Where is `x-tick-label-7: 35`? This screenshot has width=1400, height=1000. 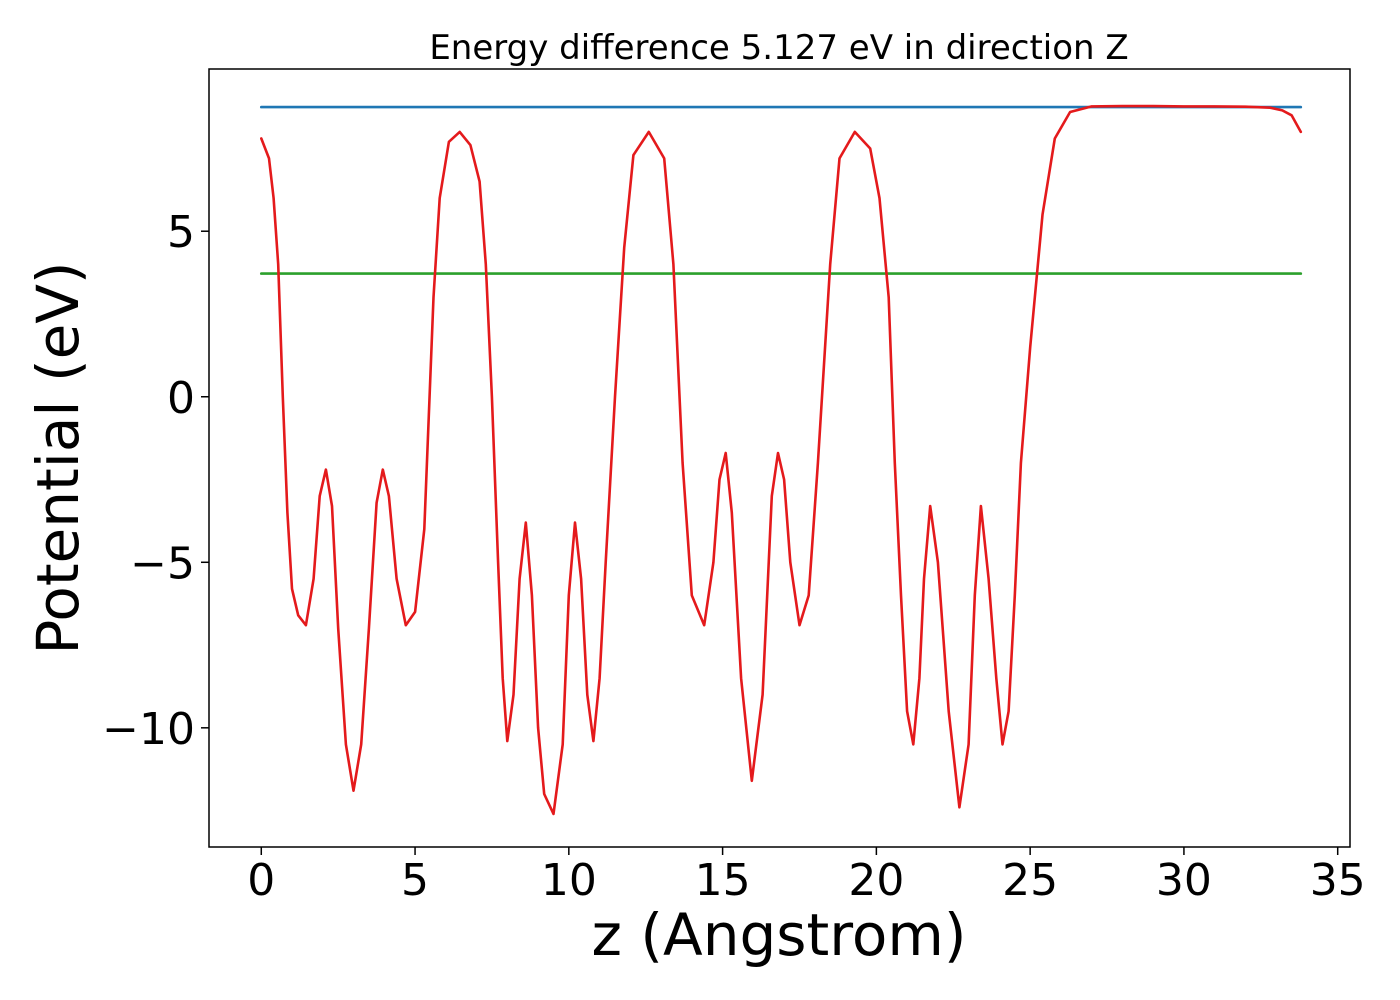
x-tick-label-7: 35 is located at coordinates (1338, 880).